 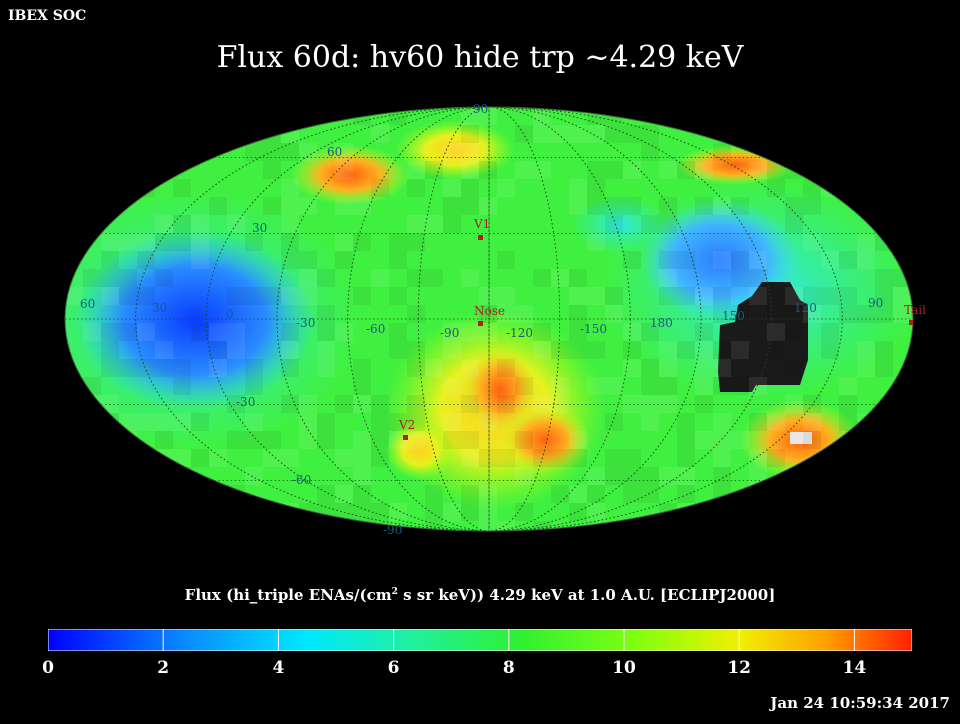 What do you see at coordinates (509, 668) in the screenshot?
I see `colorbar-tick-label: 8` at bounding box center [509, 668].